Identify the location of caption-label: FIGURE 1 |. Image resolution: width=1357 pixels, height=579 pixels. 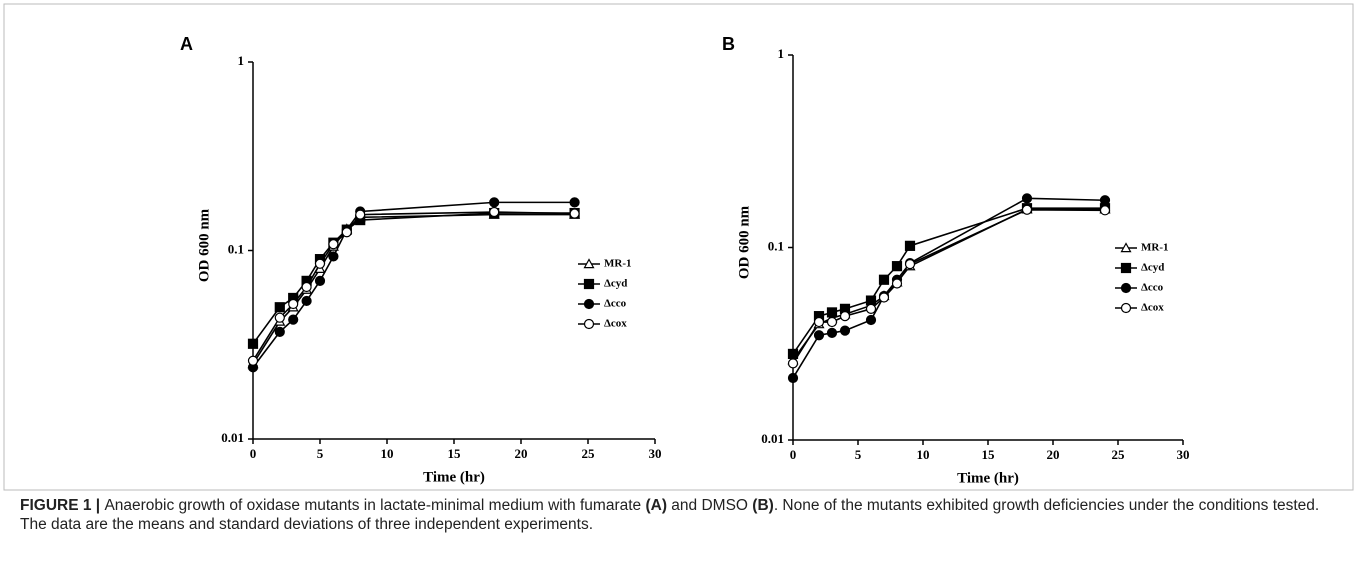
(62, 505).